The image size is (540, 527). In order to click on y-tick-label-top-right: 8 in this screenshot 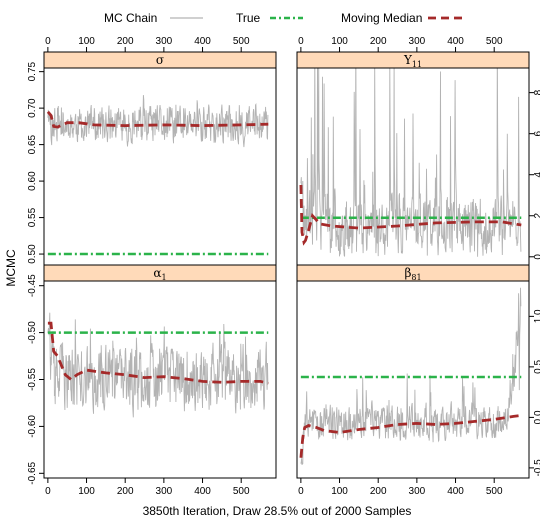, I will do `click(536, 92)`.